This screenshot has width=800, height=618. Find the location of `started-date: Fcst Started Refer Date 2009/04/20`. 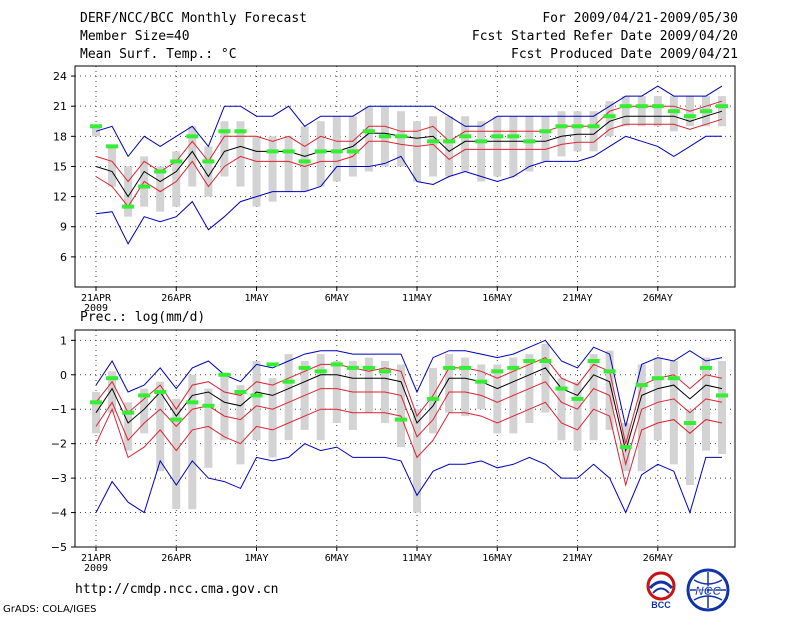

started-date: Fcst Started Refer Date 2009/04/20 is located at coordinates (604, 36).